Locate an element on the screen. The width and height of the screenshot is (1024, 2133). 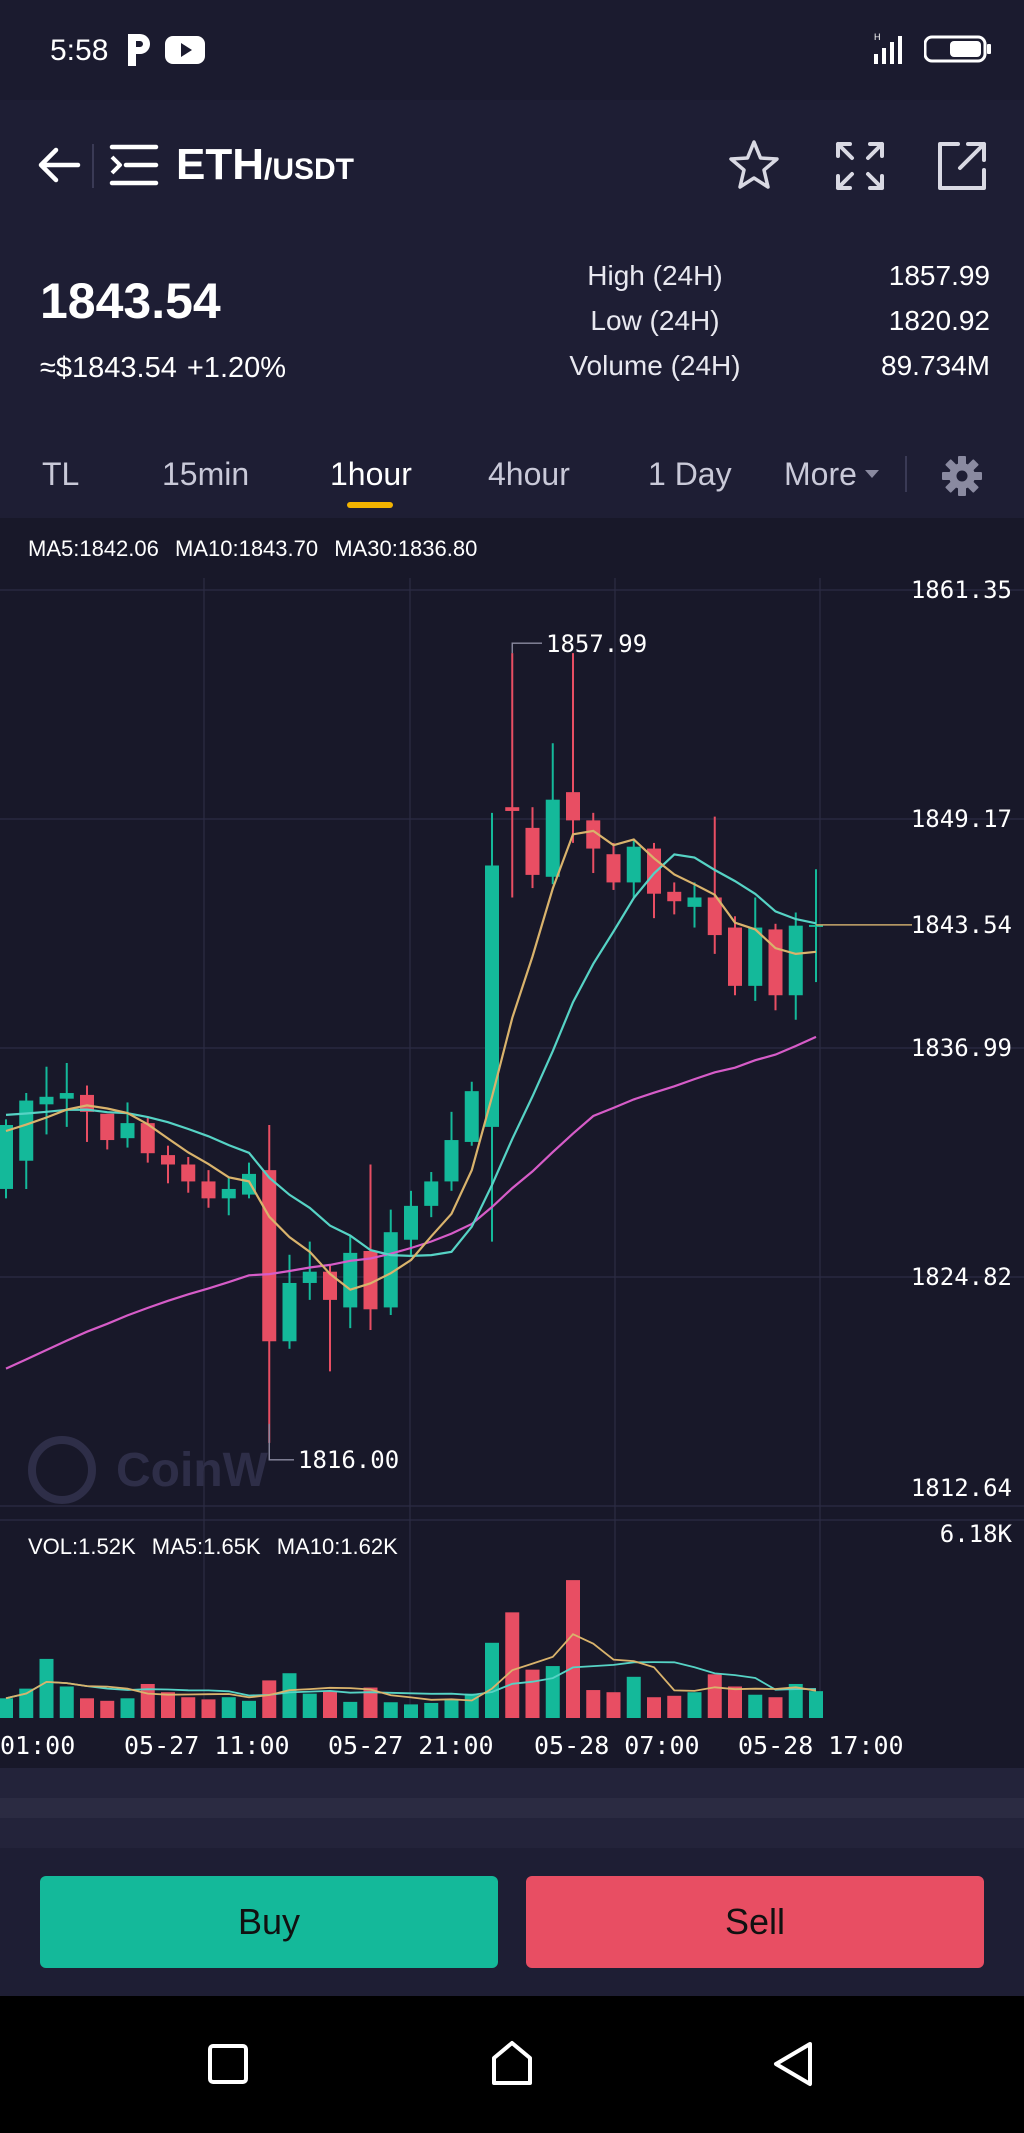
ma30-value: MA30:1836.80 is located at coordinates (406, 548).